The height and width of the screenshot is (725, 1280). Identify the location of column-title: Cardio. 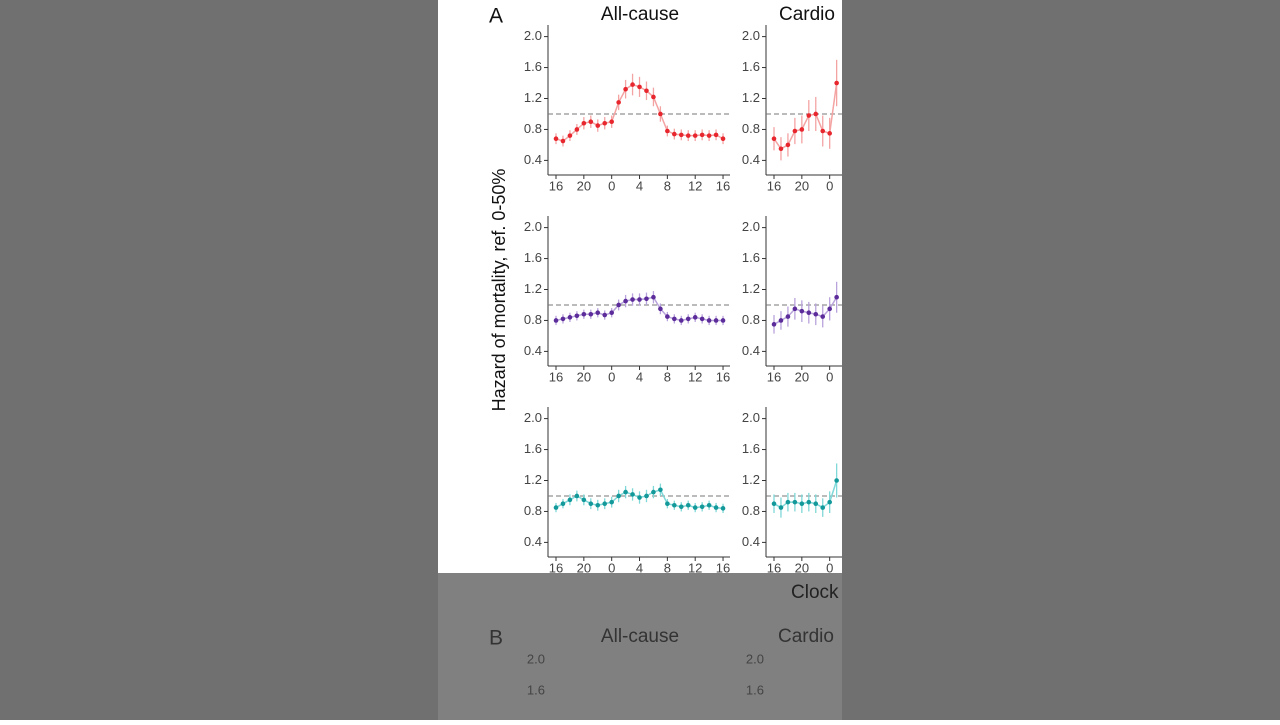
(806, 636).